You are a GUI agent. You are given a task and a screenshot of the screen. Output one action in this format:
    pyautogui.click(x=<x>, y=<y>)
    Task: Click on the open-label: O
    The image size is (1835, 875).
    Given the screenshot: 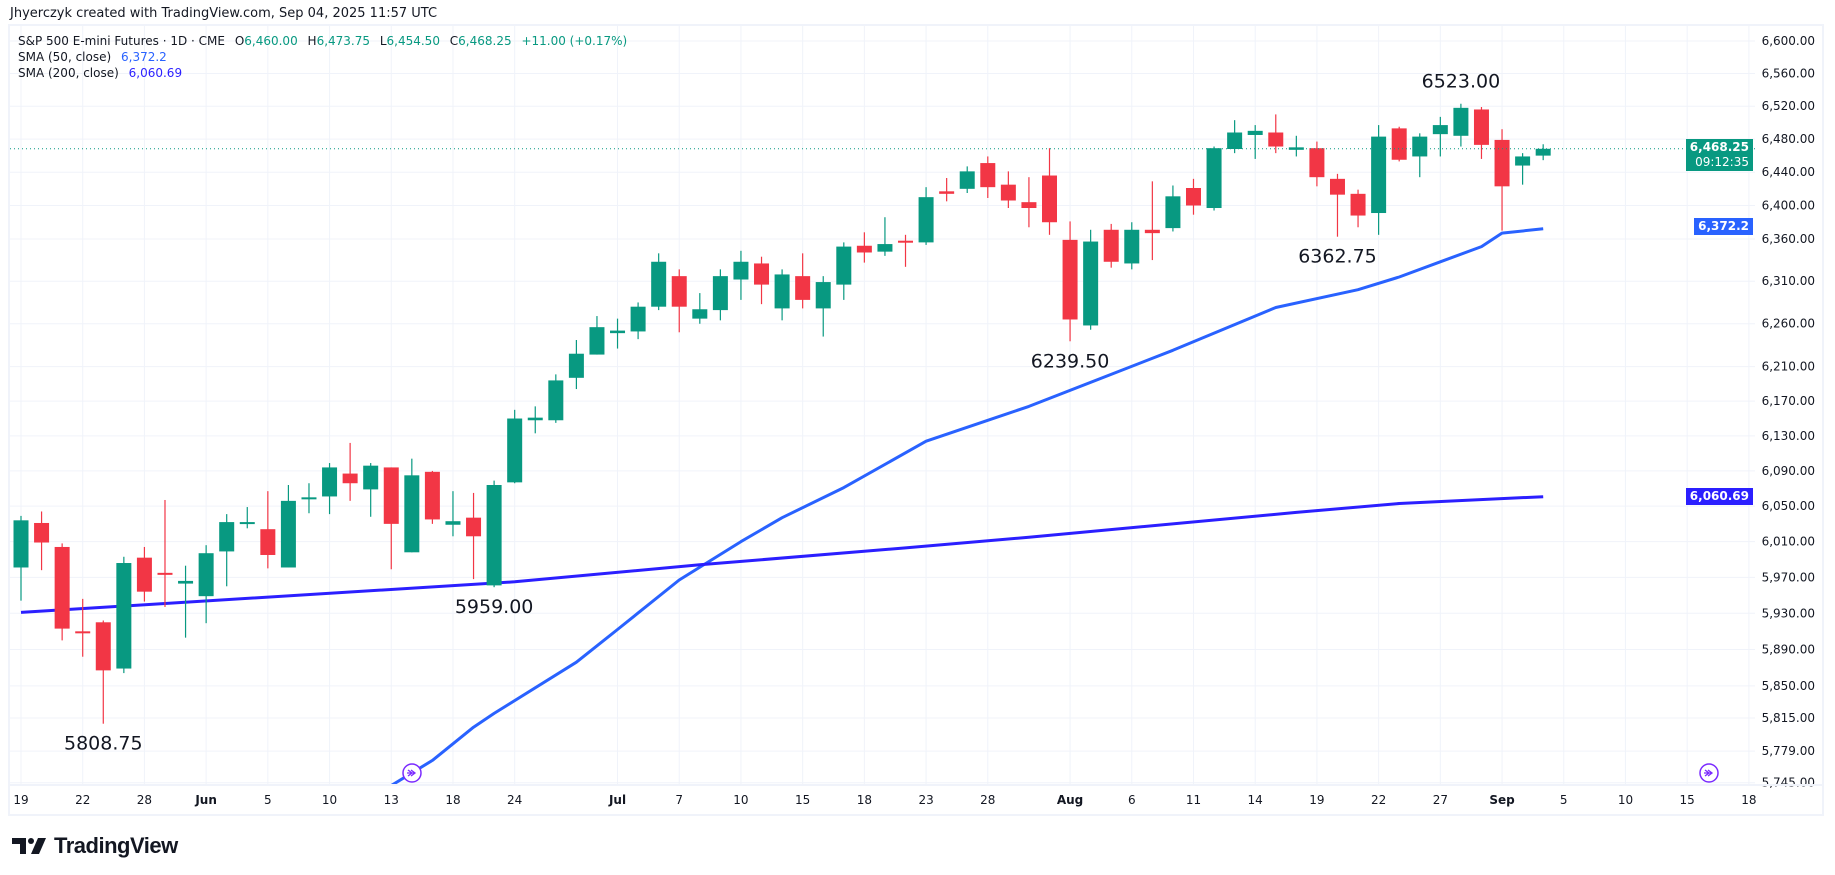 What is the action you would take?
    pyautogui.click(x=239, y=41)
    